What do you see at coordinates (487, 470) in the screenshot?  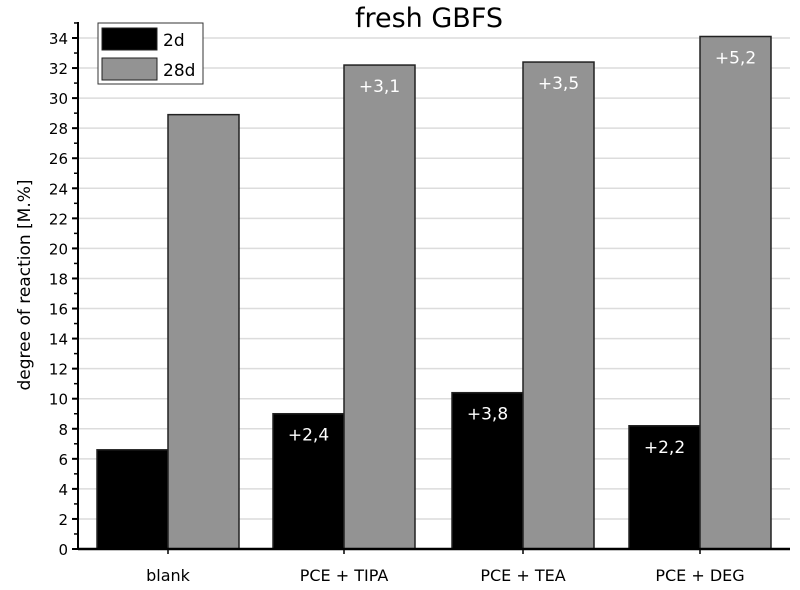 I see `bar-2d-pce-tea` at bounding box center [487, 470].